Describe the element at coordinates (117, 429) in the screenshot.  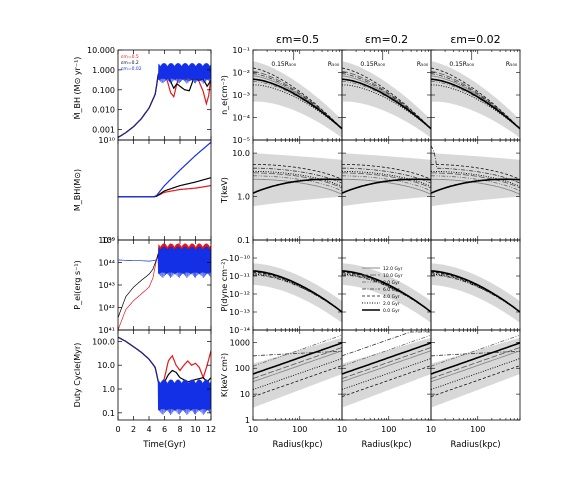
I see `x-tick-label: 0` at that location.